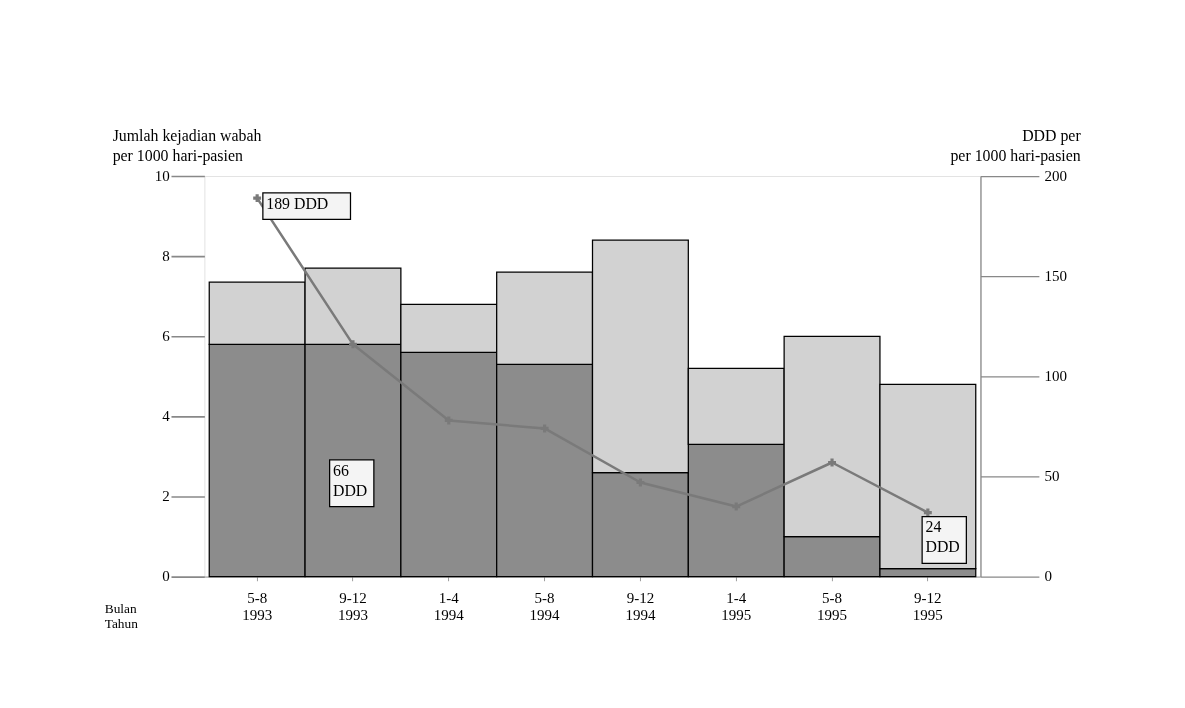  What do you see at coordinates (166, 496) in the screenshot?
I see `y-tick-label: 2` at bounding box center [166, 496].